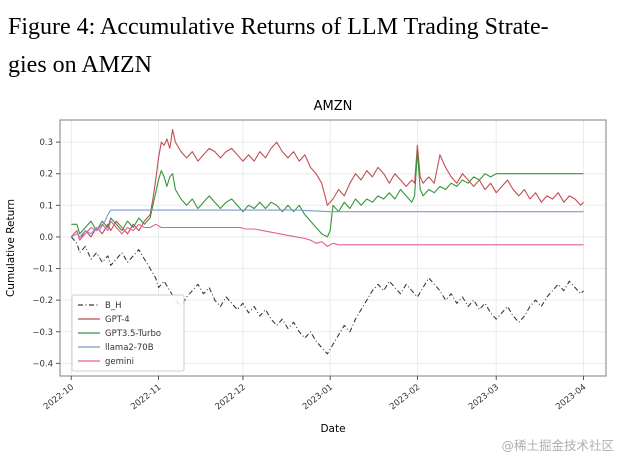 Image resolution: width=622 pixels, height=456 pixels. I want to click on y-tick-label: −0.3, so click(42, 333).